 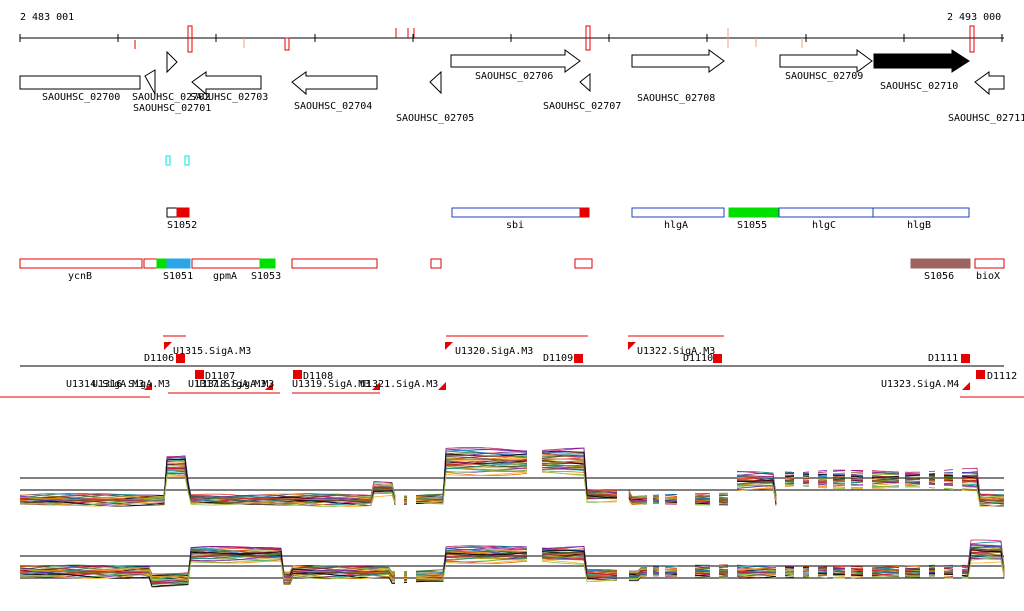 I want to click on gene-label: SAOUHSC_02706, so click(x=514, y=76).